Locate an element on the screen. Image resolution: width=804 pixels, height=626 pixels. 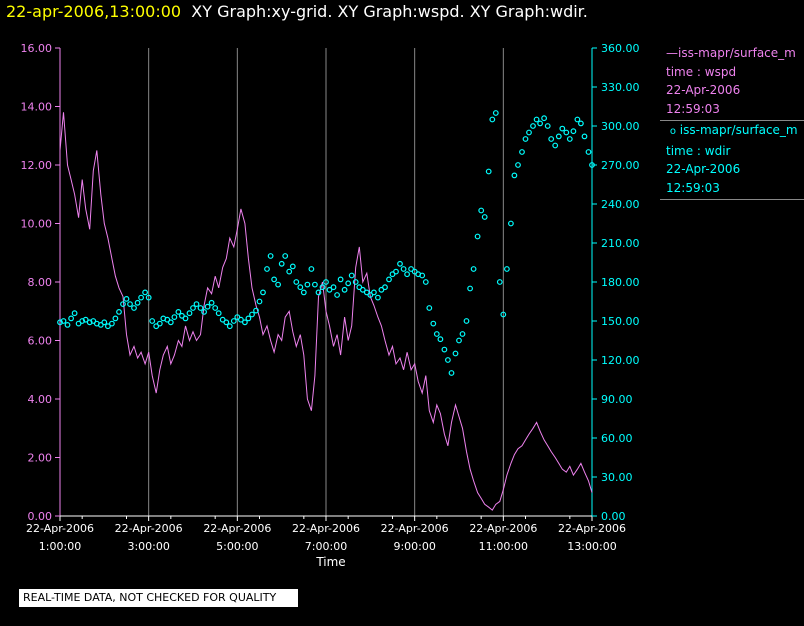
y-left-tick-label: 16.00 is located at coordinates (37, 48).